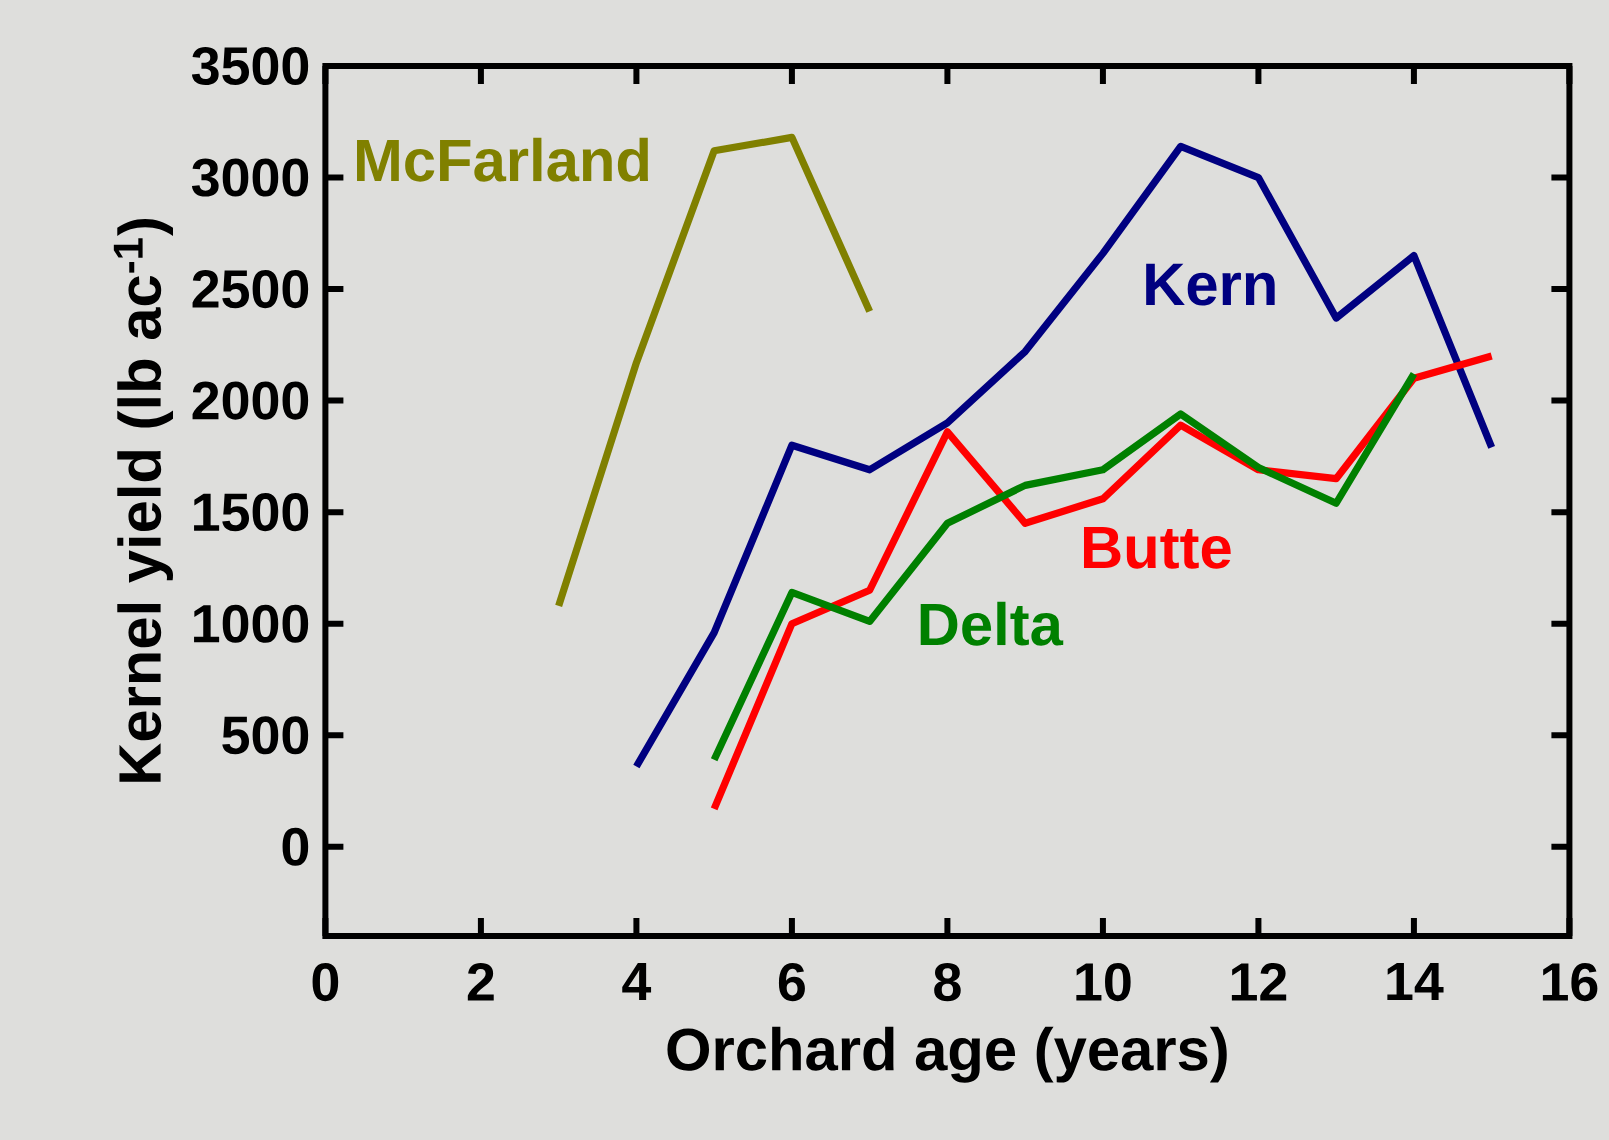  What do you see at coordinates (1415, 982) in the screenshot?
I see `x-tick-label: 14` at bounding box center [1415, 982].